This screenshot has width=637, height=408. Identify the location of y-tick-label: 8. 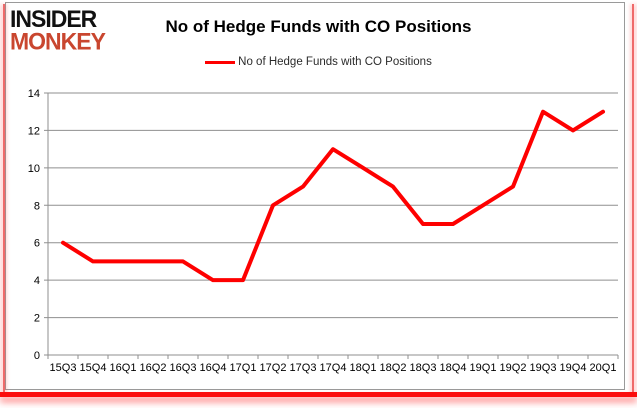
(37, 206).